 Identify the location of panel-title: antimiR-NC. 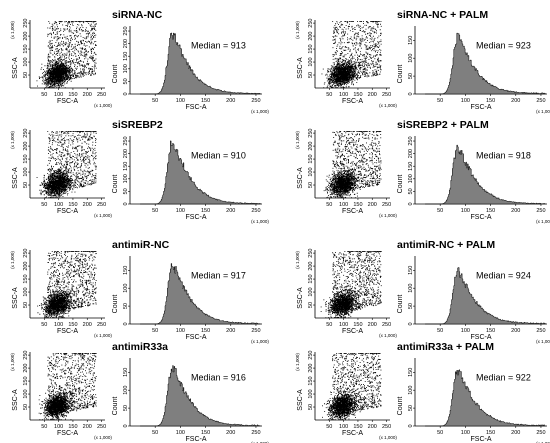
(141, 245).